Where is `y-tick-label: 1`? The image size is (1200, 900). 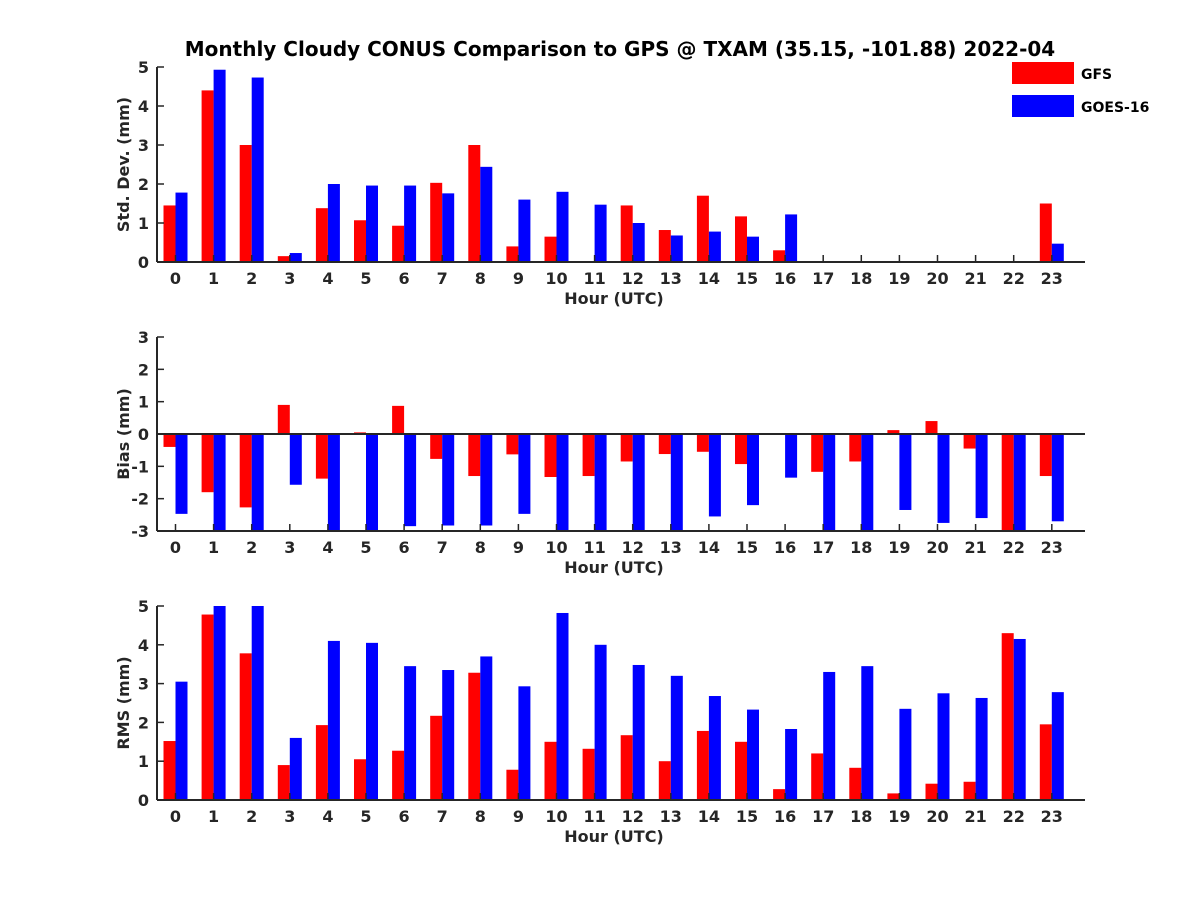
y-tick-label: 1 is located at coordinates (143, 223).